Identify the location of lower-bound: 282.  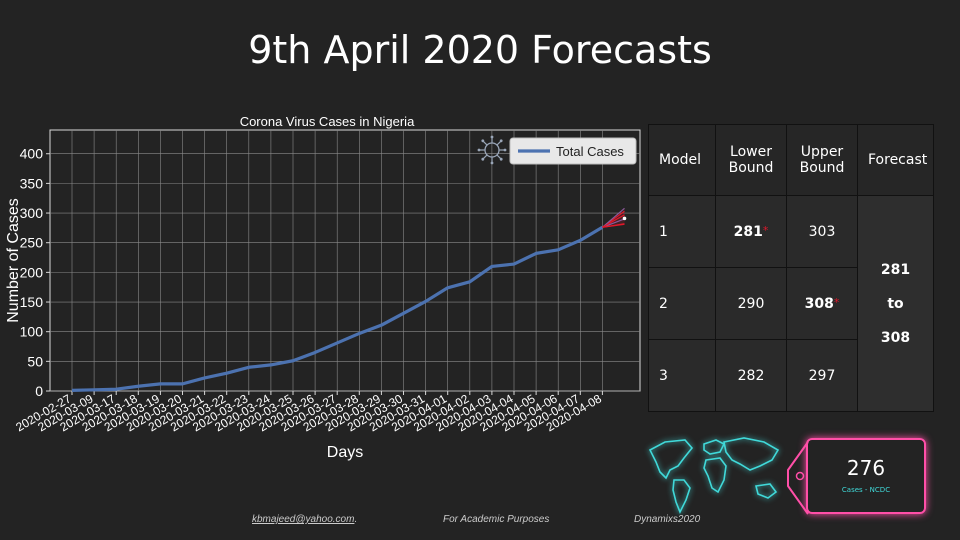
(751, 375).